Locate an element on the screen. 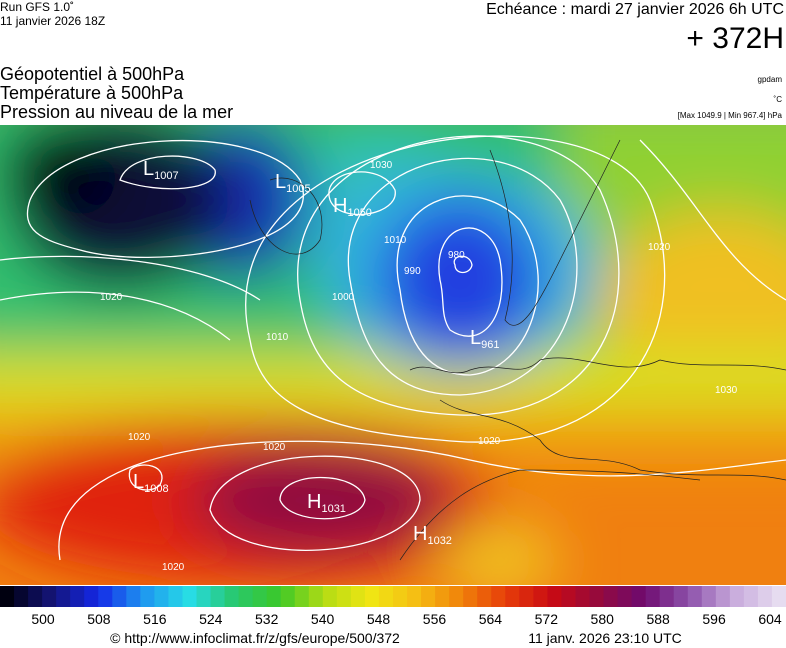  colorbar-tick-label: 548 is located at coordinates (379, 619).